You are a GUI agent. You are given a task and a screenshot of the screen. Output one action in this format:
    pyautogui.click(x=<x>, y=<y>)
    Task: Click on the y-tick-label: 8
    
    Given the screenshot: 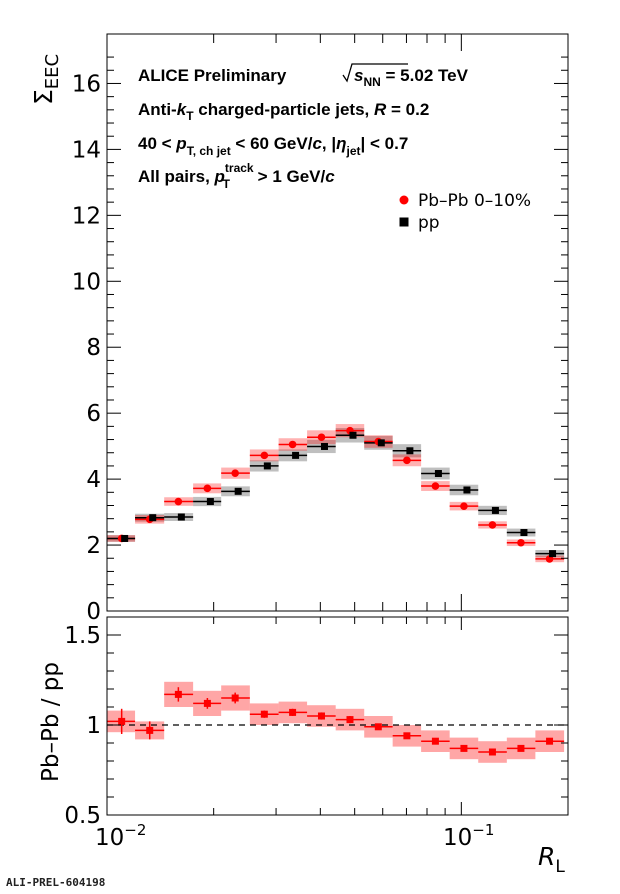 What is the action you would take?
    pyautogui.click(x=93, y=348)
    